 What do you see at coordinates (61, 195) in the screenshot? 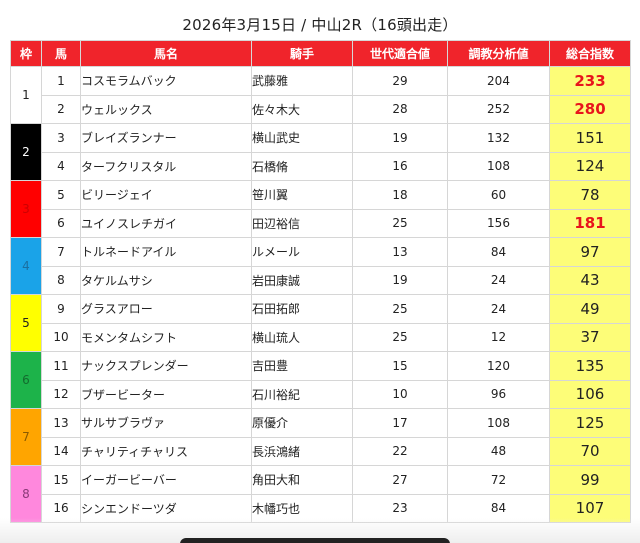
I see `horse-number: 5` at bounding box center [61, 195].